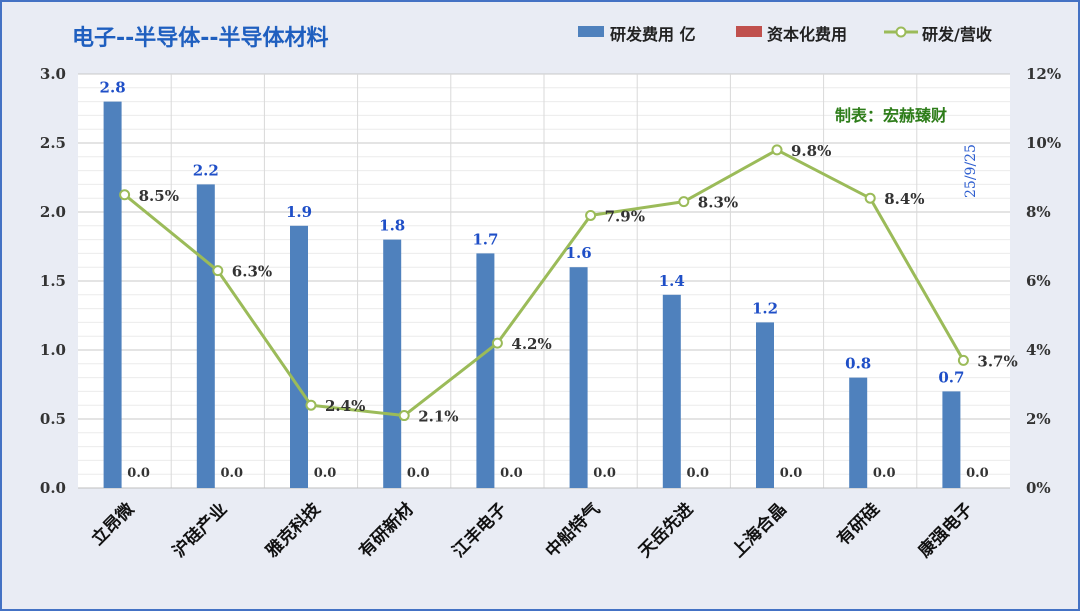  I want to click on chart-title: 电子--半导体--半导体材料, so click(200, 38).